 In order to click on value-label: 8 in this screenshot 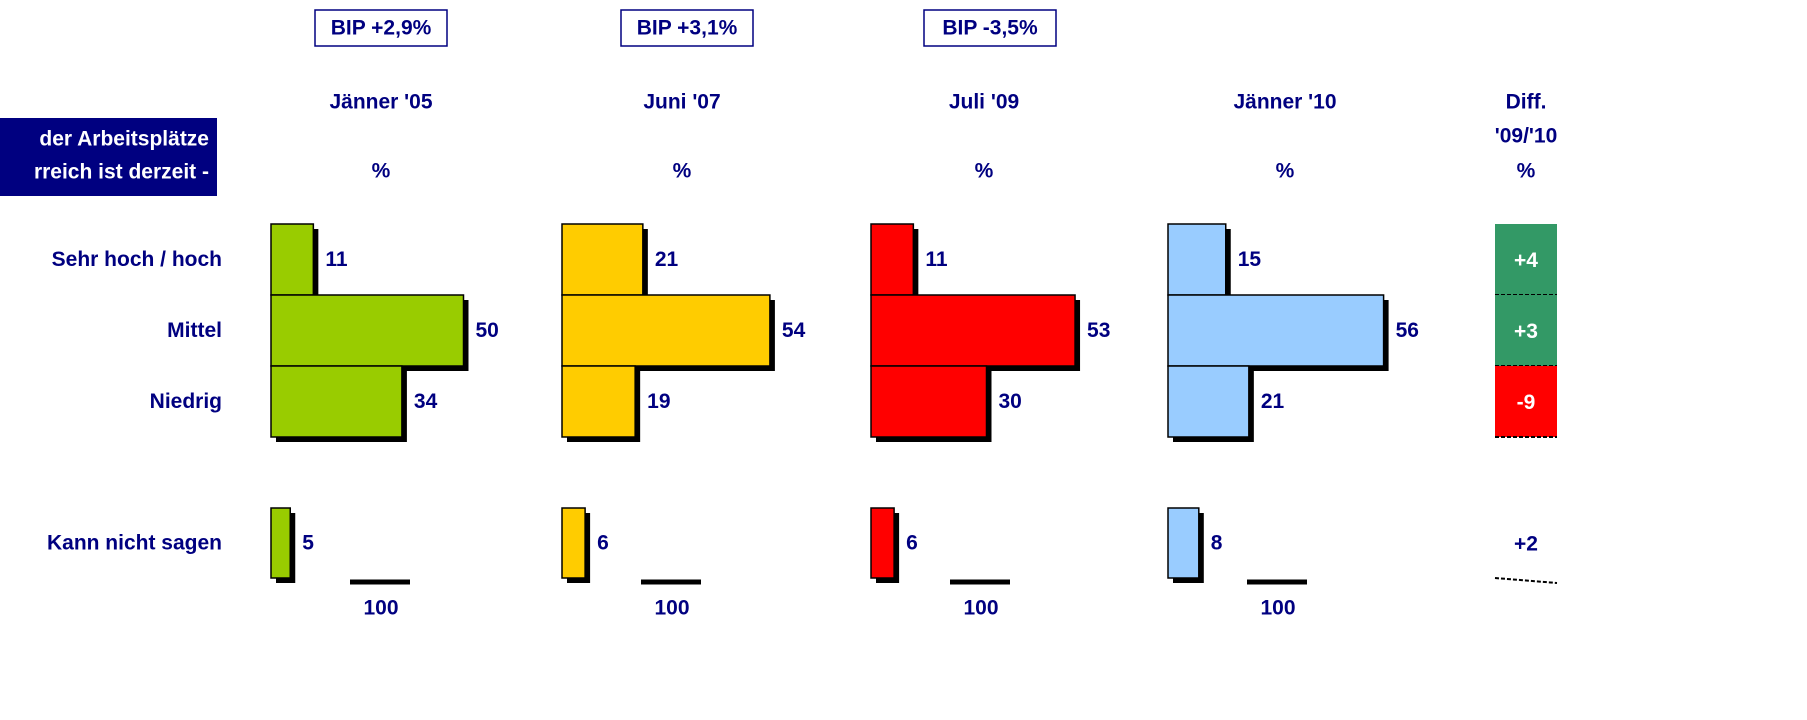, I will do `click(1217, 543)`.